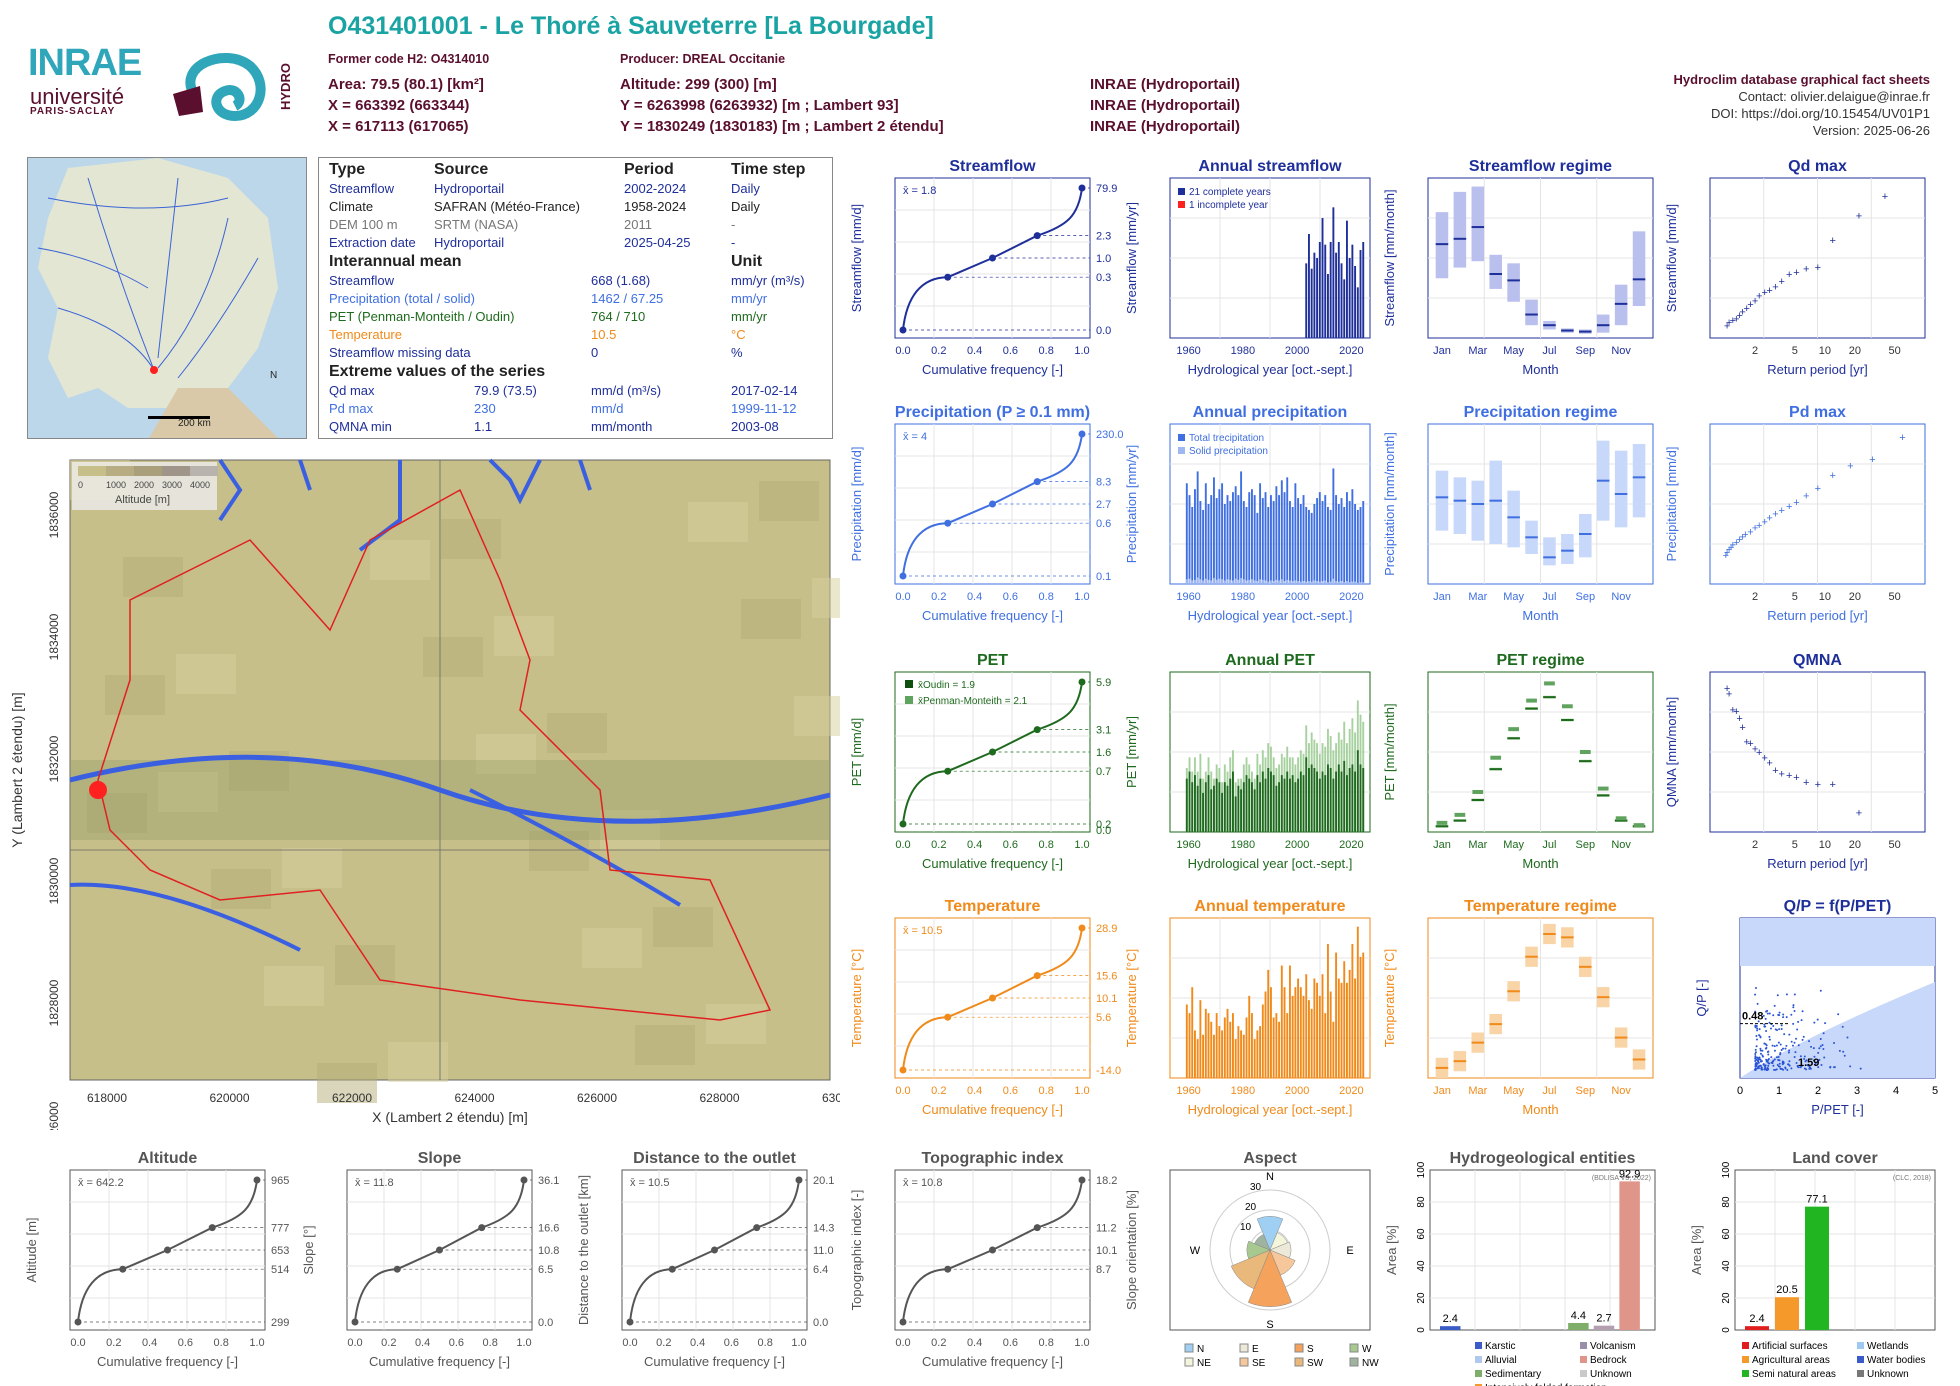 The image size is (1960, 1386). I want to click on right-tick: -14.0, so click(1108, 1071).